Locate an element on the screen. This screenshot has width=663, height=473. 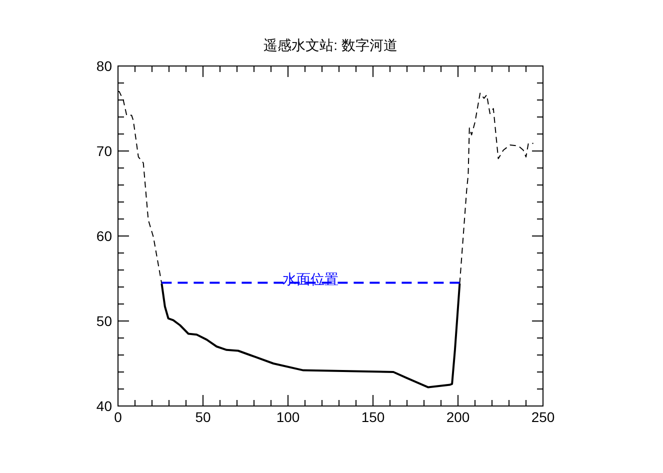
xtick: 200 is located at coordinates (458, 417).